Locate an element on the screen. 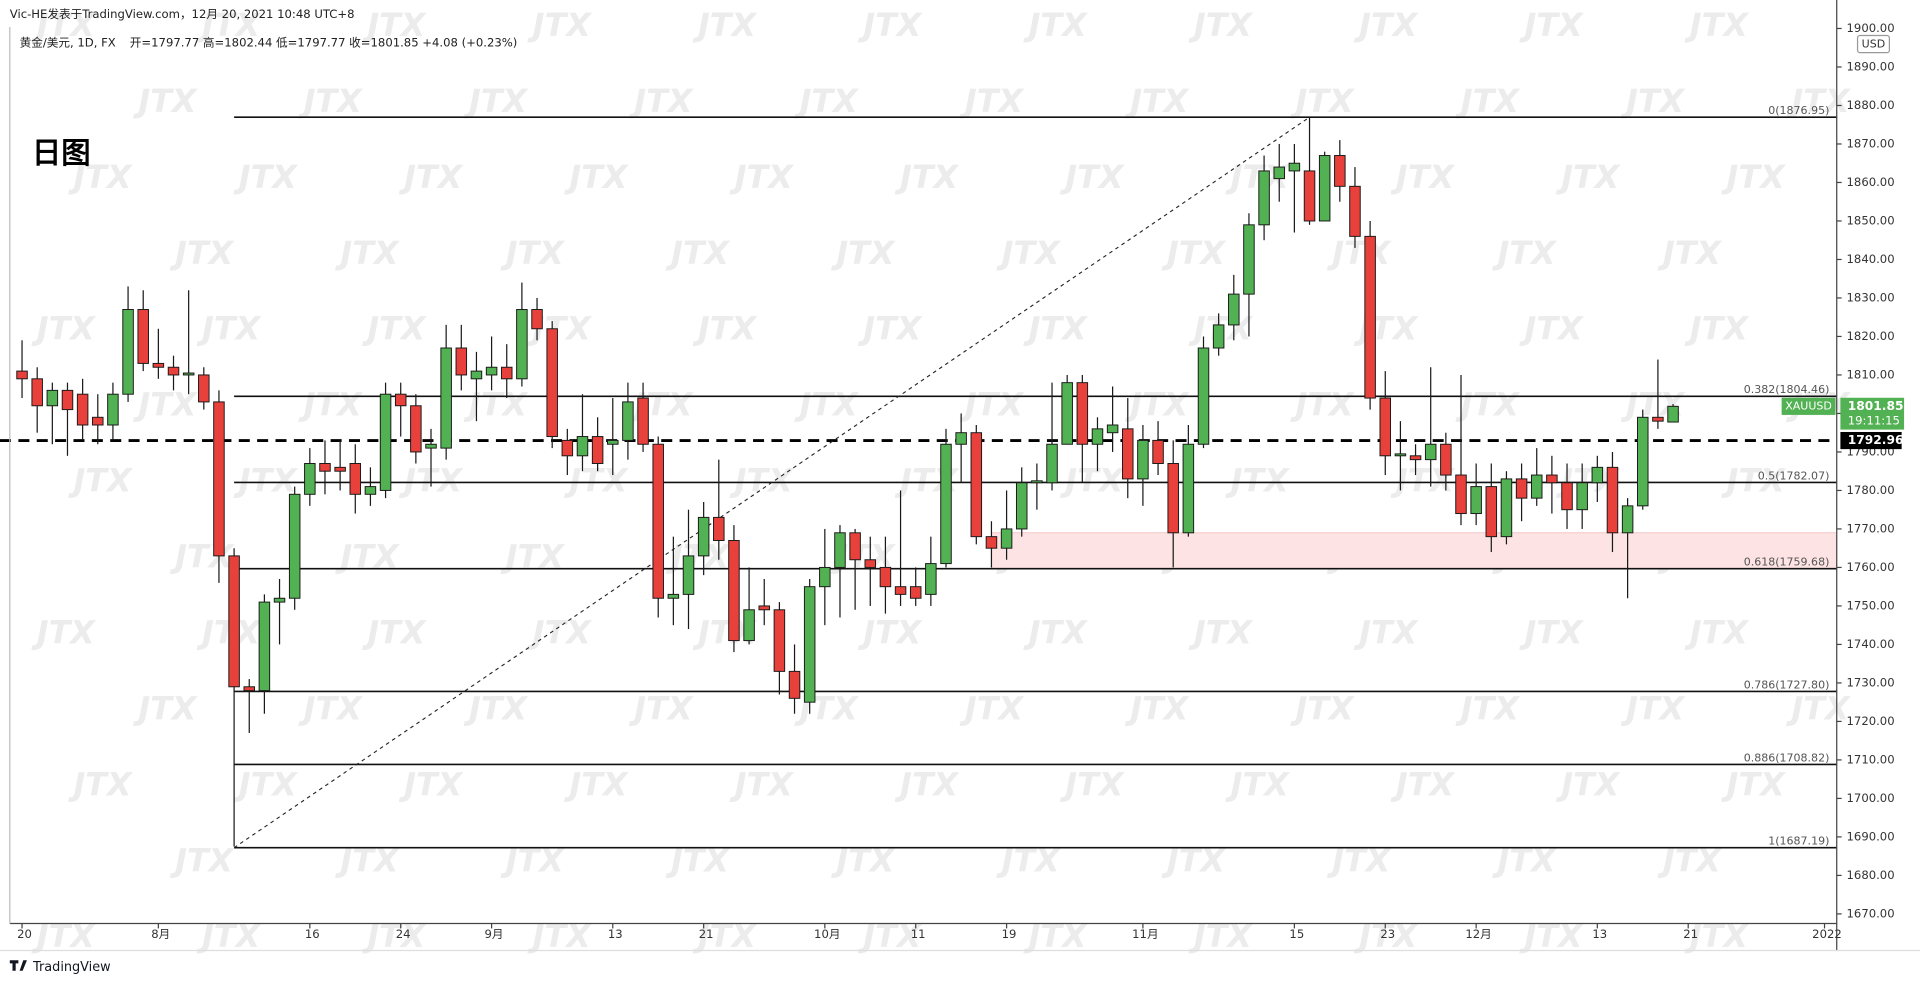 The height and width of the screenshot is (986, 1920). x-tick-label: 12月 is located at coordinates (1478, 934).